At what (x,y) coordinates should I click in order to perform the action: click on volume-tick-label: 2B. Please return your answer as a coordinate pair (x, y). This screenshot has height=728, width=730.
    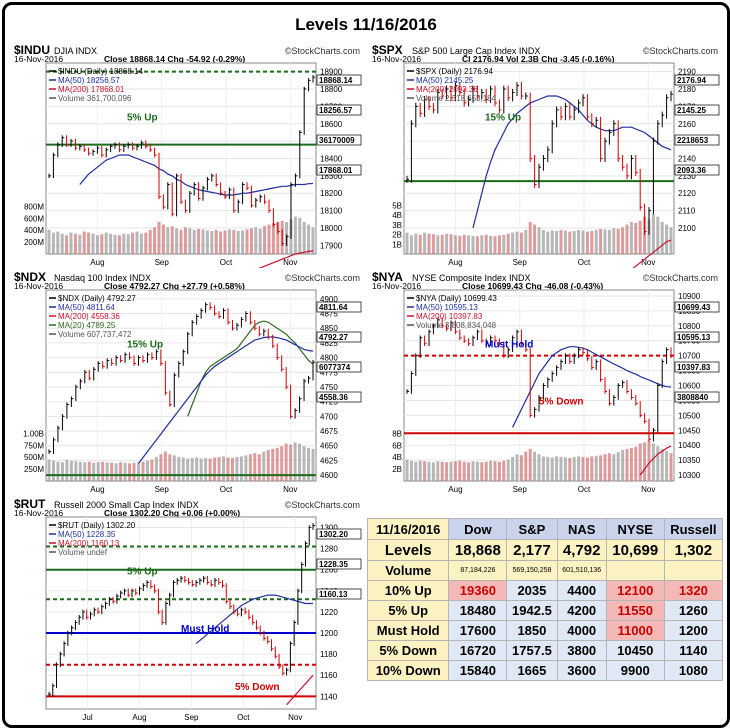
    Looking at the image, I should click on (397, 235).